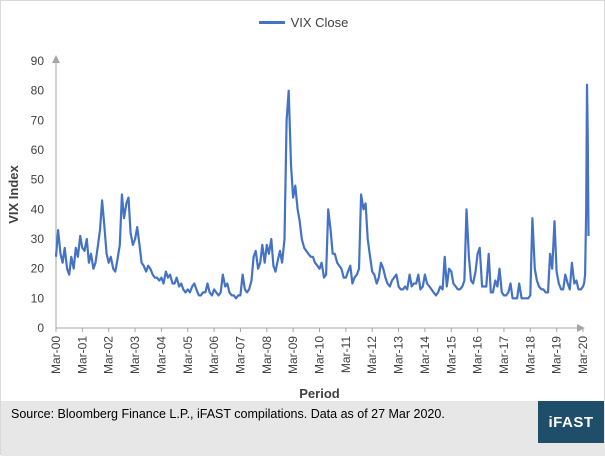 The image size is (605, 456). Describe the element at coordinates (581, 328) in the screenshot. I see `x-axis-arrow-icon` at that location.